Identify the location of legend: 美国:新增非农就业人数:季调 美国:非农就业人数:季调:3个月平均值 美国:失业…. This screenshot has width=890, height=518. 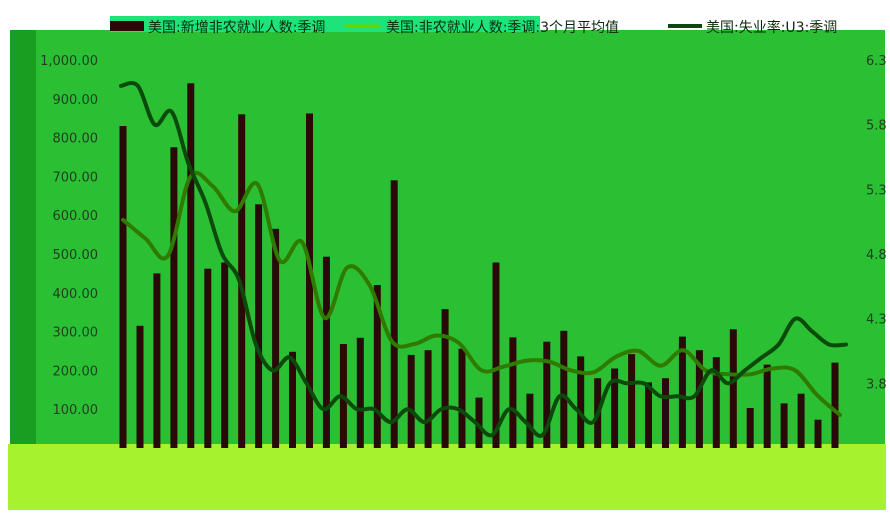
(473, 27).